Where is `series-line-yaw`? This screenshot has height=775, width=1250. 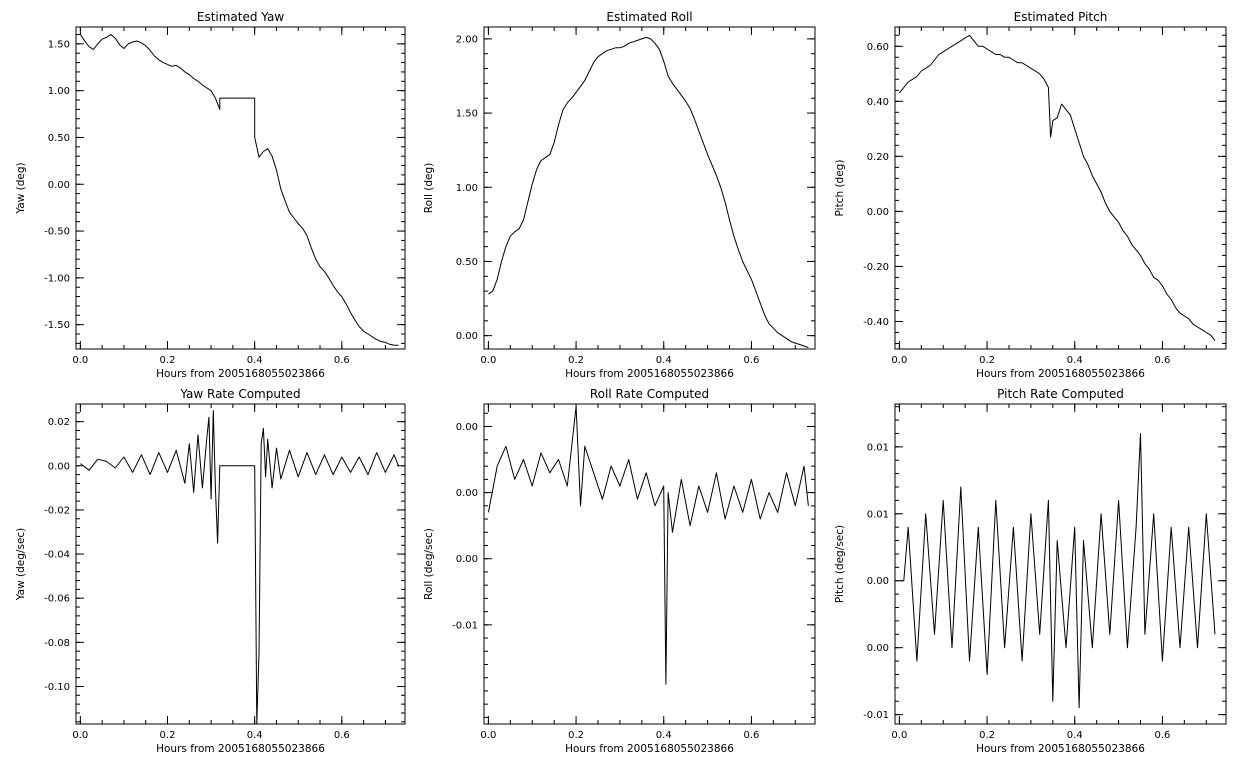 series-line-yaw is located at coordinates (239, 190).